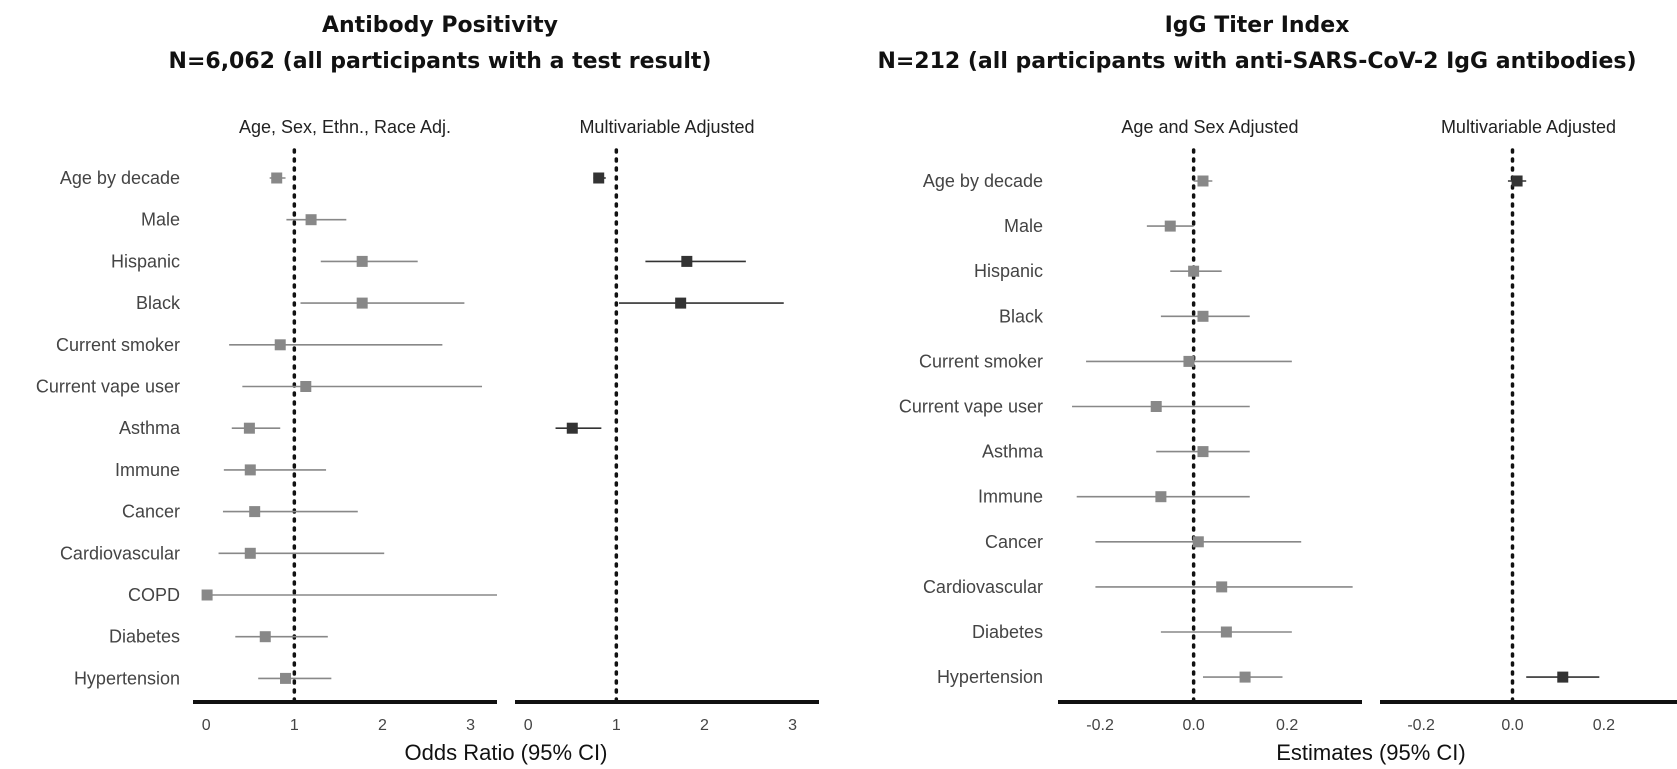 This screenshot has width=1677, height=769. Describe the element at coordinates (1210, 425) in the screenshot. I see `facet-panel: Age and Sex Adjusted -0.2 0.0 0.2` at that location.